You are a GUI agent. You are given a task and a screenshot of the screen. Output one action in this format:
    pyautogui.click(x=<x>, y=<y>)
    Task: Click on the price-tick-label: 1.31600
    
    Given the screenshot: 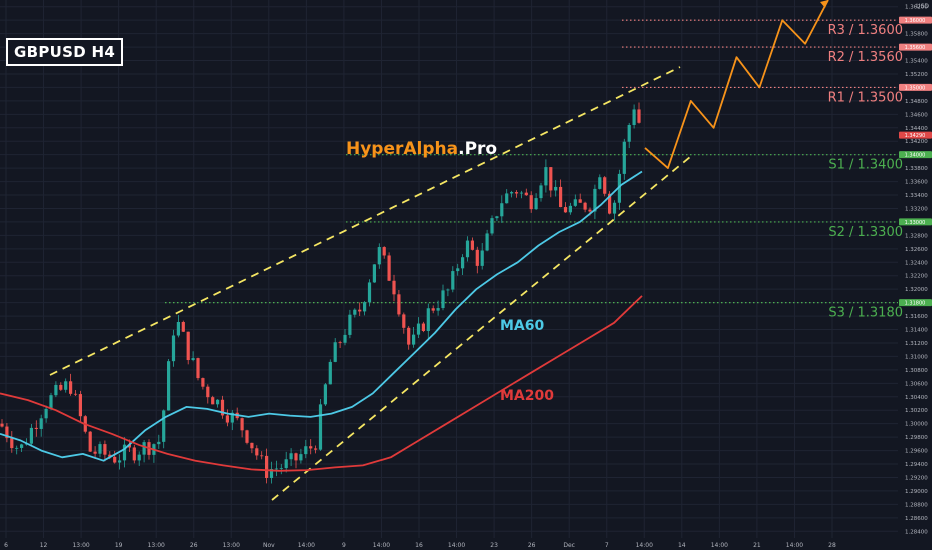 What is the action you would take?
    pyautogui.click(x=916, y=317)
    